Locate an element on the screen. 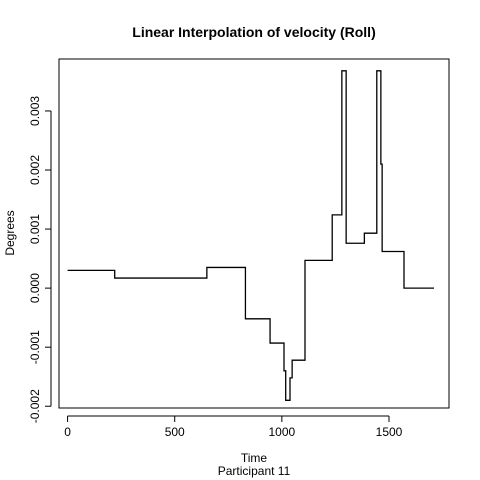  y-tick-label: 0.000 is located at coordinates (35, 288).